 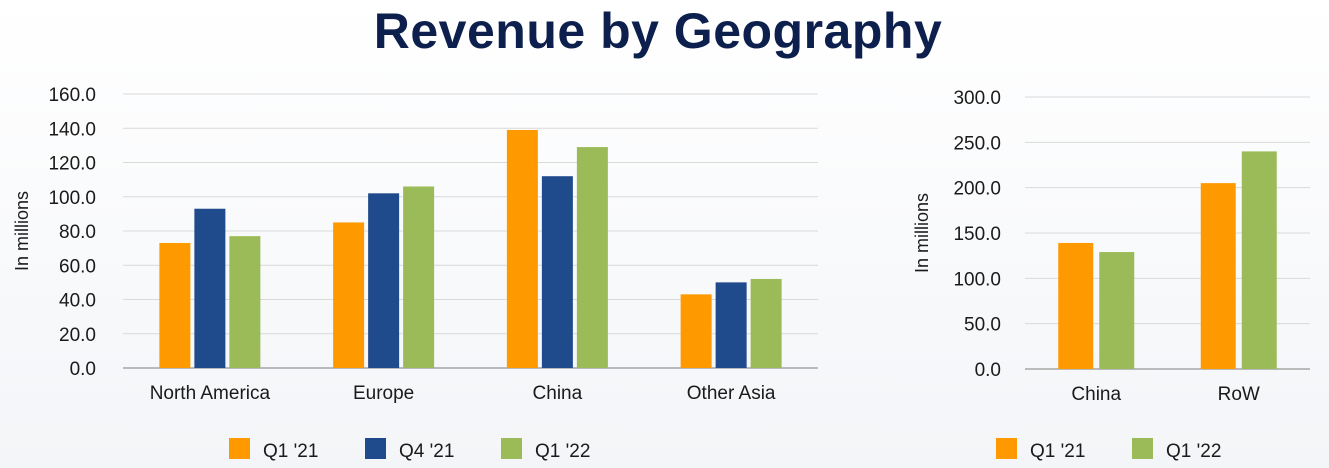 What do you see at coordinates (731, 325) in the screenshot?
I see `bar-q4-21-other-asia` at bounding box center [731, 325].